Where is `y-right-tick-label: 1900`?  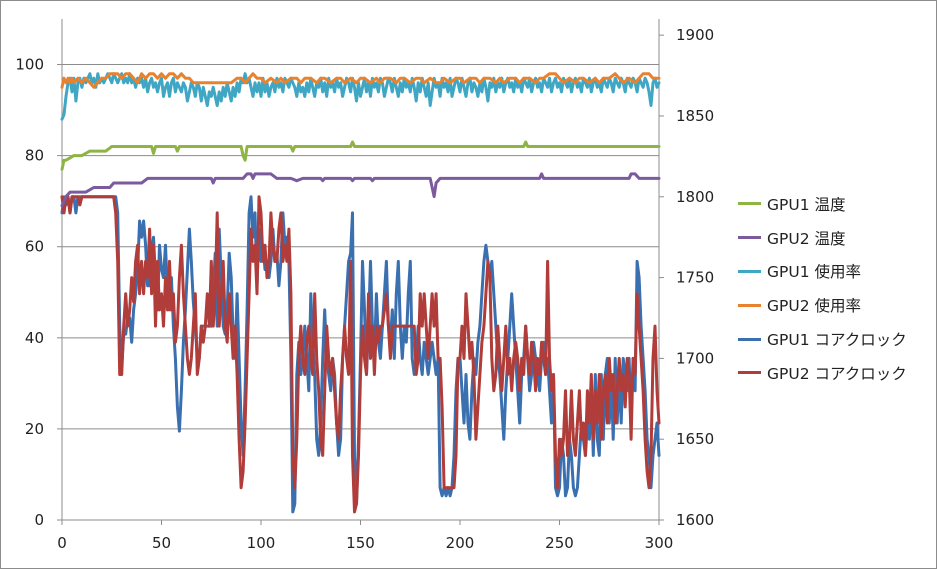
y-right-tick-label: 1900 is located at coordinates (695, 35).